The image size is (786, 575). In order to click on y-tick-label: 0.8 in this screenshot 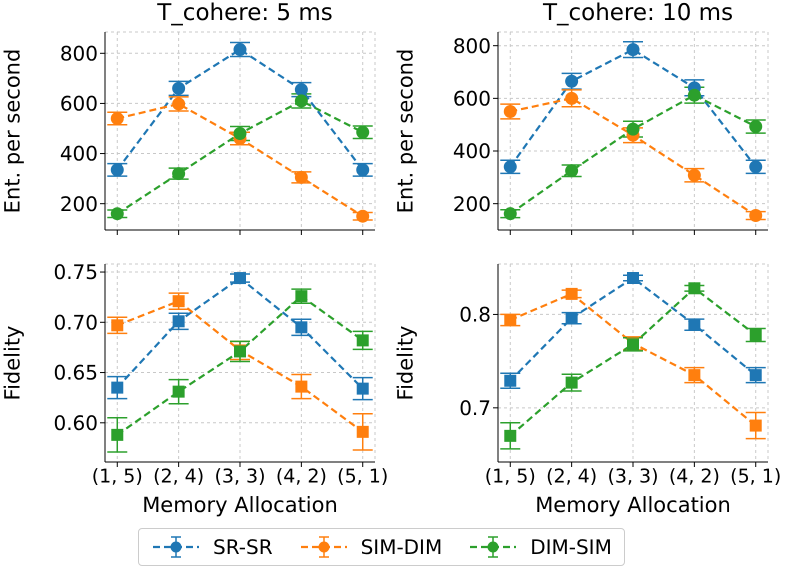, I will do `click(475, 314)`.